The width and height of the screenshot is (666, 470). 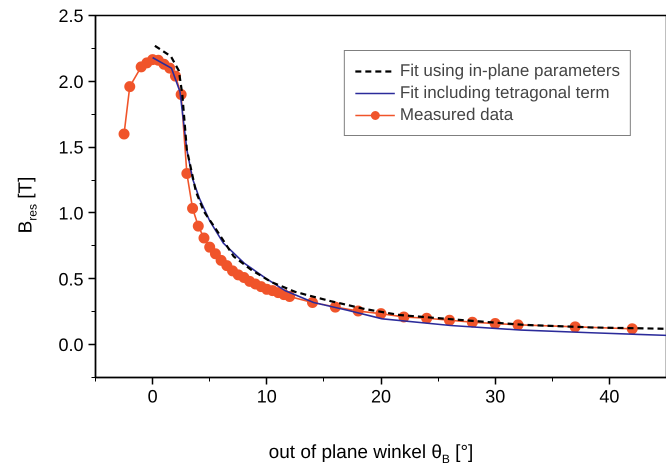 What do you see at coordinates (371, 454) in the screenshot?
I see `x-axis-title: out of plane winkel θ$_{B}$ [°]` at bounding box center [371, 454].